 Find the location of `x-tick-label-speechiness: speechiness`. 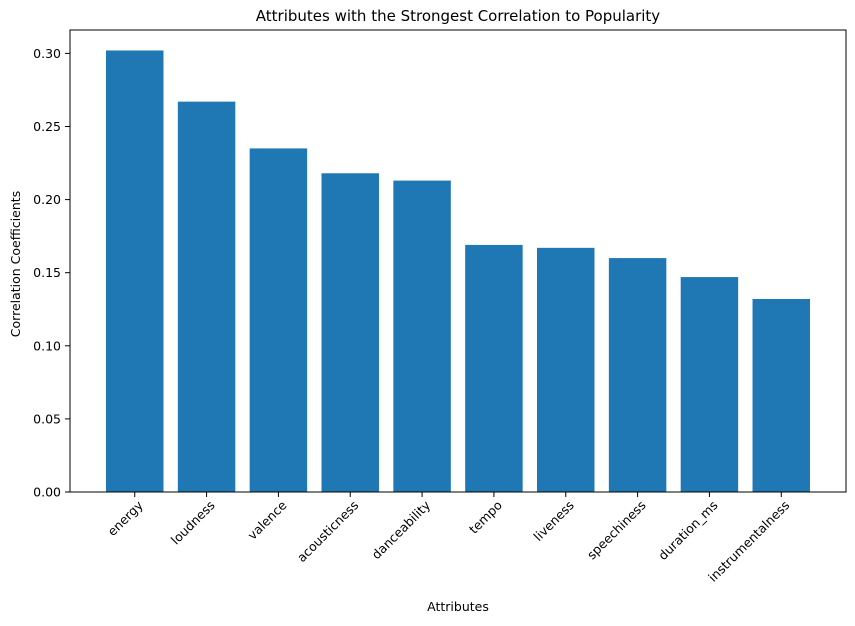

x-tick-label-speechiness: speechiness is located at coordinates (616, 530).